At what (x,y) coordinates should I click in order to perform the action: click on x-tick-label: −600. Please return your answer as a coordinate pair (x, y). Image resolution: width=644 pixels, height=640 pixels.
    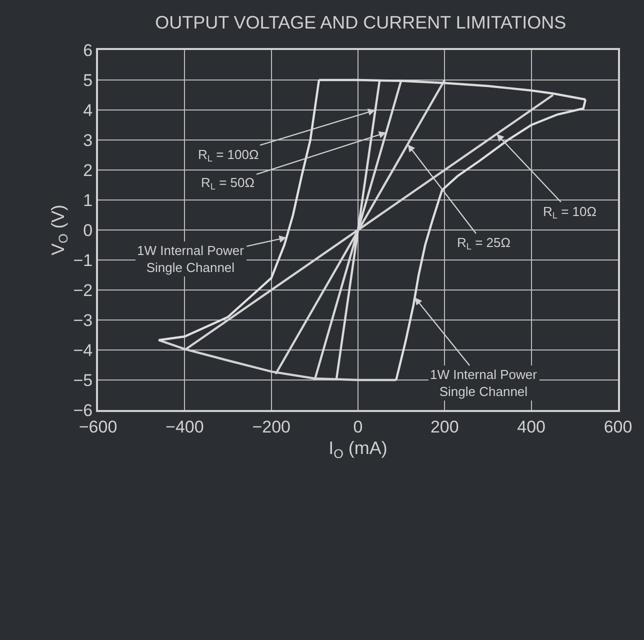
    Looking at the image, I should click on (98, 426).